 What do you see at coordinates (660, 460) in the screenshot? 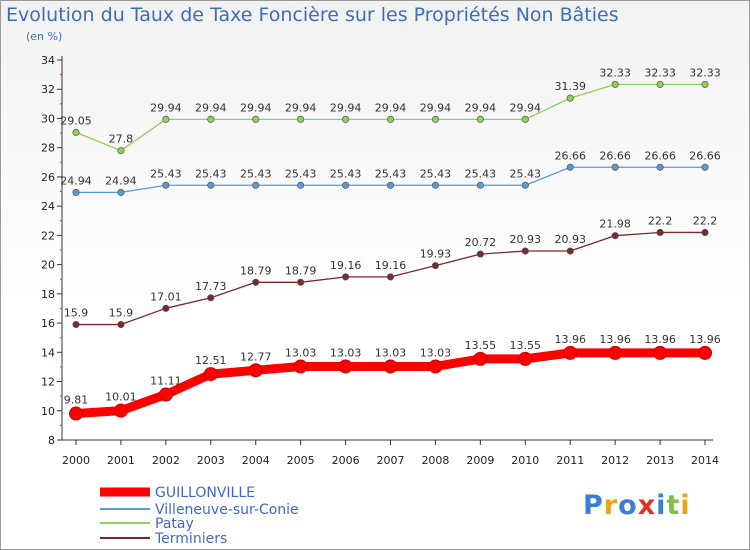
I see `x-tick-label: 2013` at bounding box center [660, 460].